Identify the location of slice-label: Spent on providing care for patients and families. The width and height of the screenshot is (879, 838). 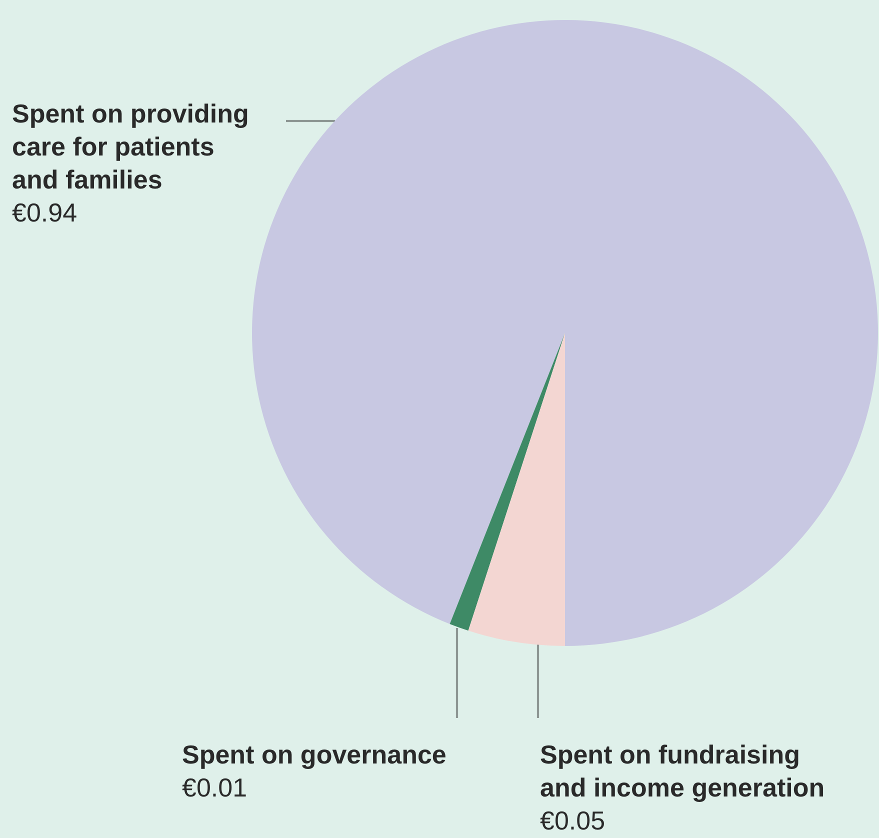
(130, 146).